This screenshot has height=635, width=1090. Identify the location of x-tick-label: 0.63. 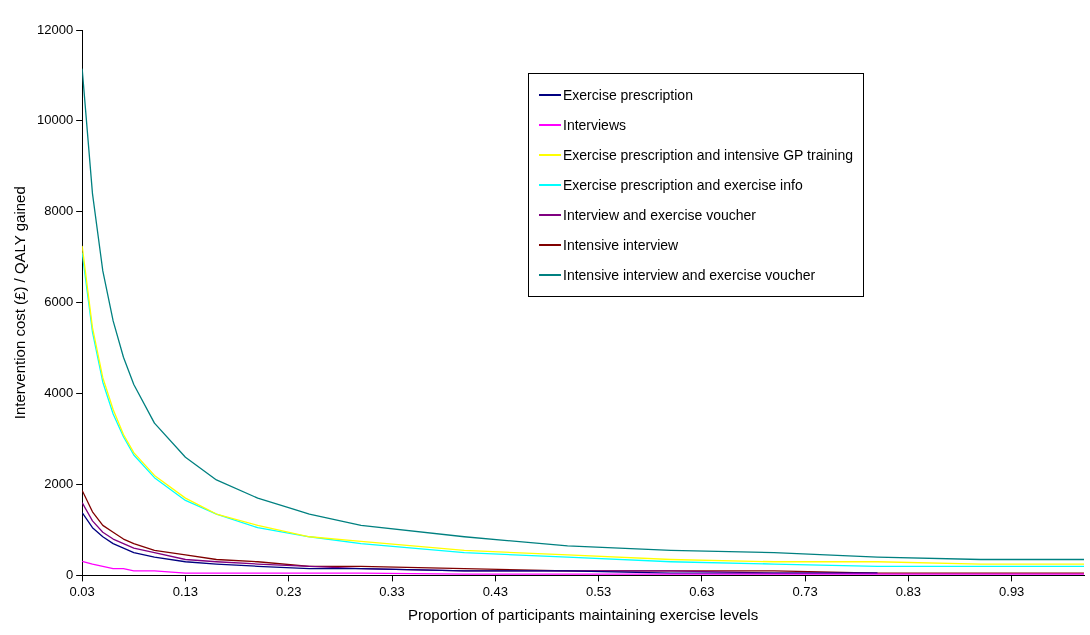
(702, 591).